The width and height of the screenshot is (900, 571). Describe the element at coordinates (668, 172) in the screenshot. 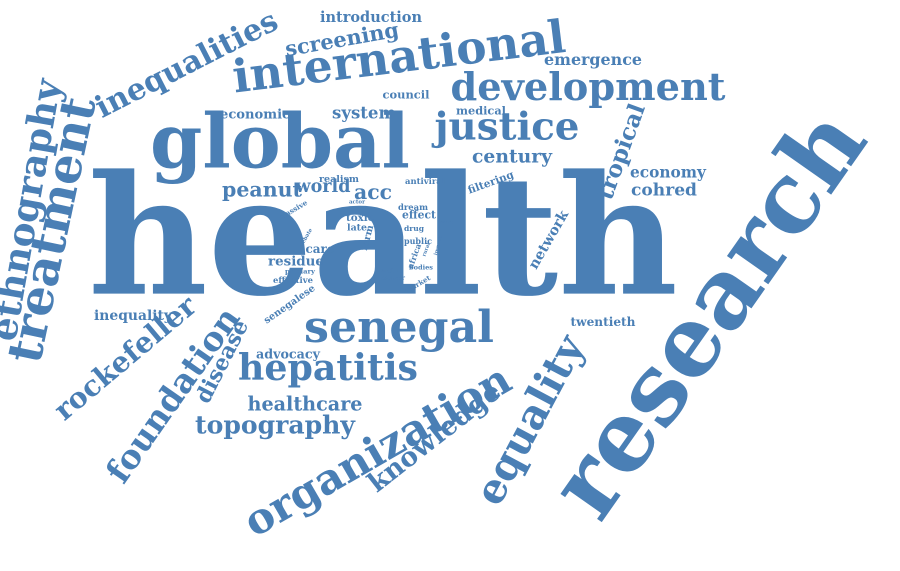

I see `cloud-word-economy: economy` at that location.